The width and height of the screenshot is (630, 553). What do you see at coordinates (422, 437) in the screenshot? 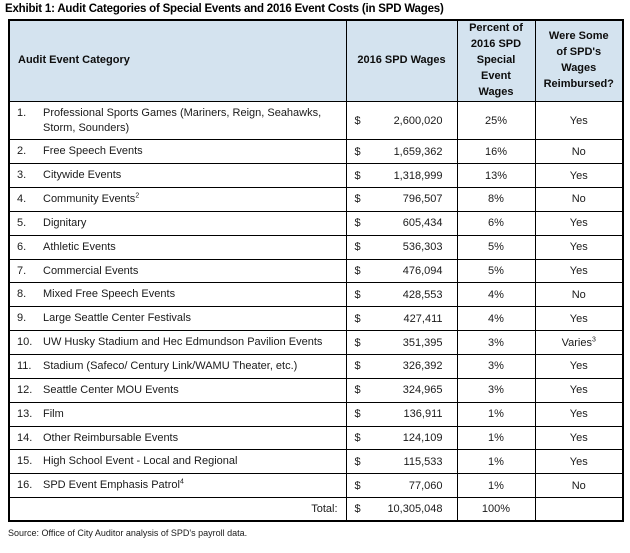
I see `wages-value: 124,109` at bounding box center [422, 437].